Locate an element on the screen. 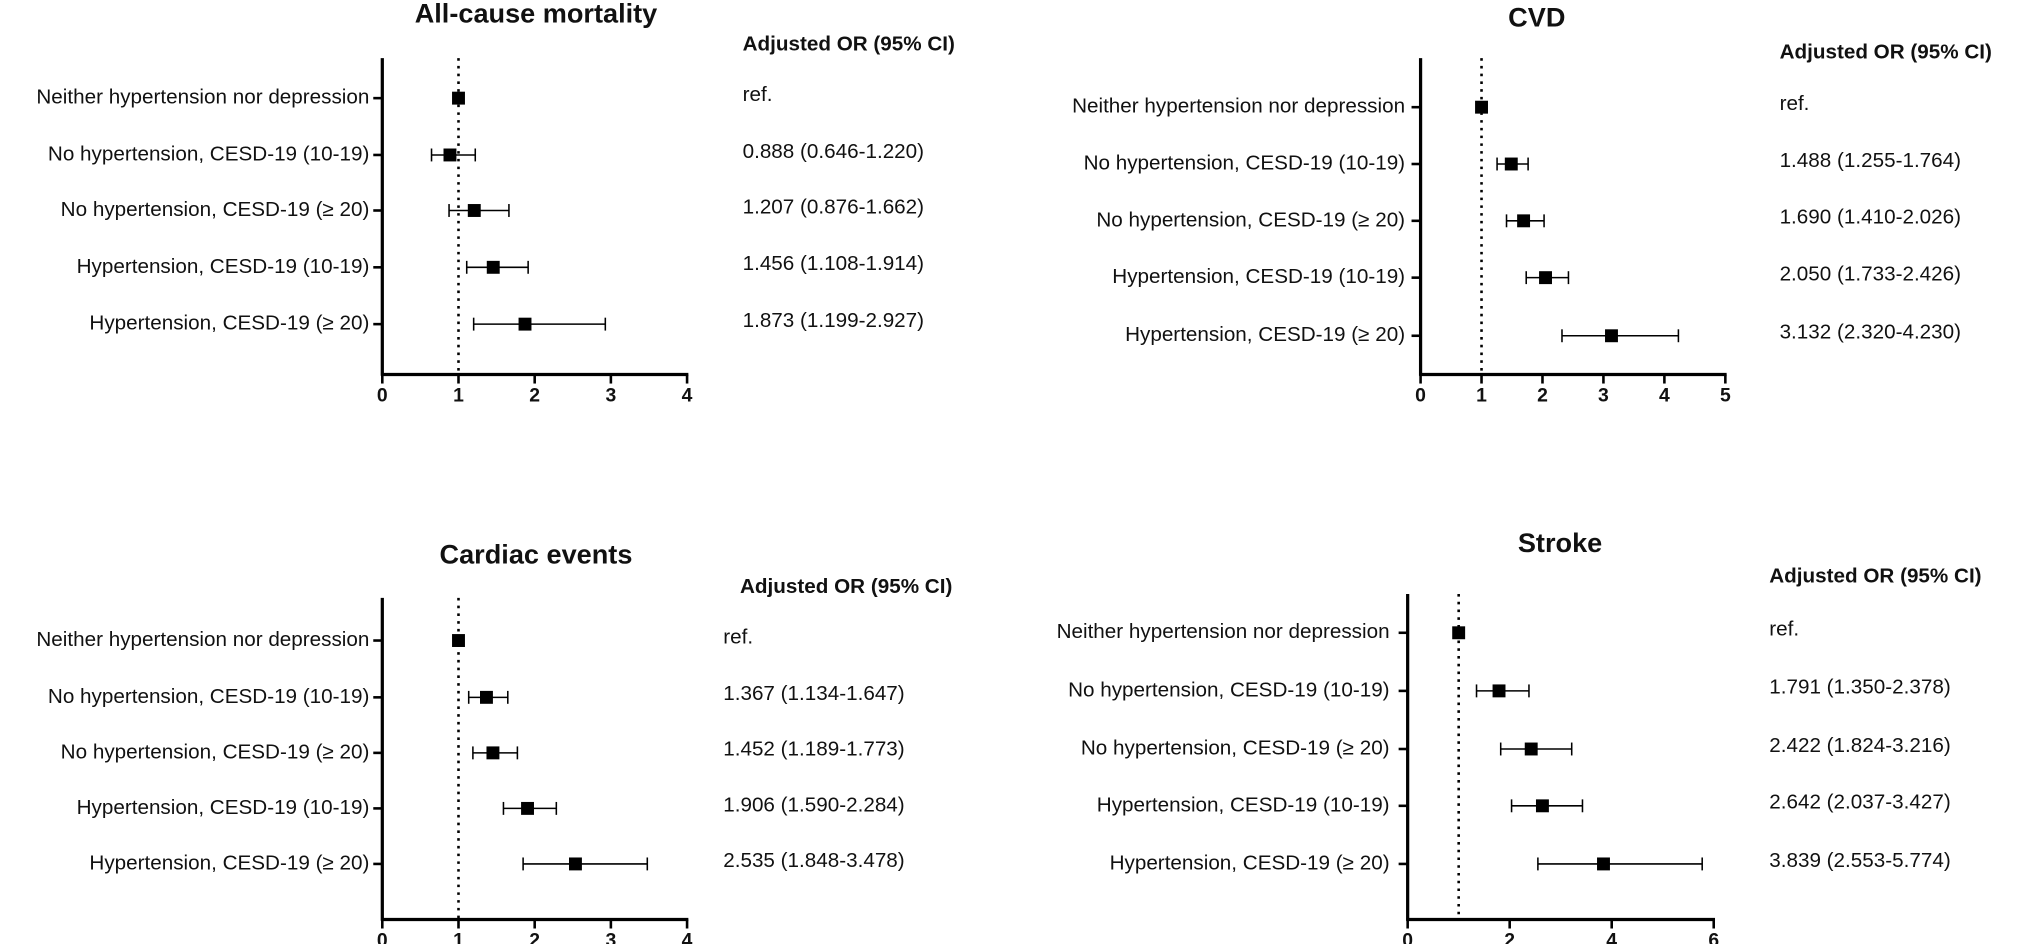 The width and height of the screenshot is (2025, 944). value-label: 1.906 (1.590-2.284) is located at coordinates (813, 804).